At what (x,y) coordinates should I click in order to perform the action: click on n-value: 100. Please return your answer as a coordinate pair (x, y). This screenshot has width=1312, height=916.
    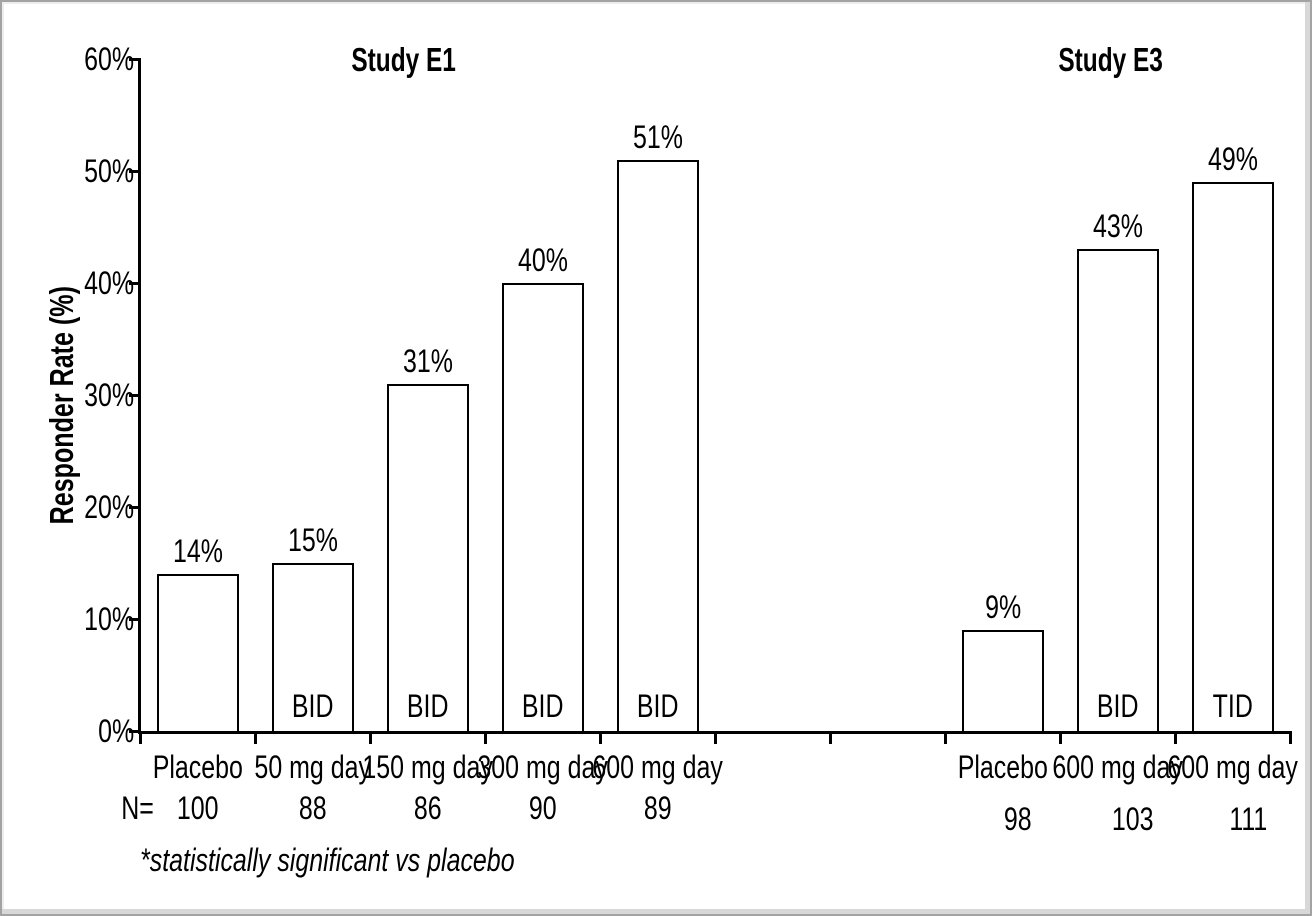
    Looking at the image, I should click on (198, 808).